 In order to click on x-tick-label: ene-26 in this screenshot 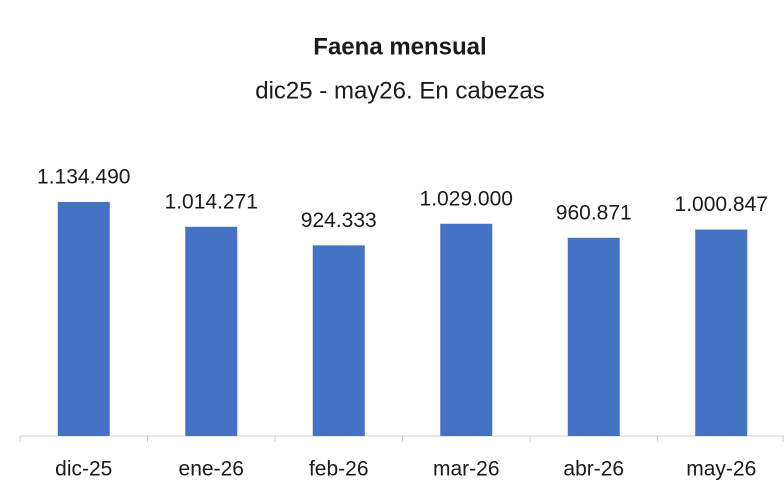, I will do `click(211, 469)`.